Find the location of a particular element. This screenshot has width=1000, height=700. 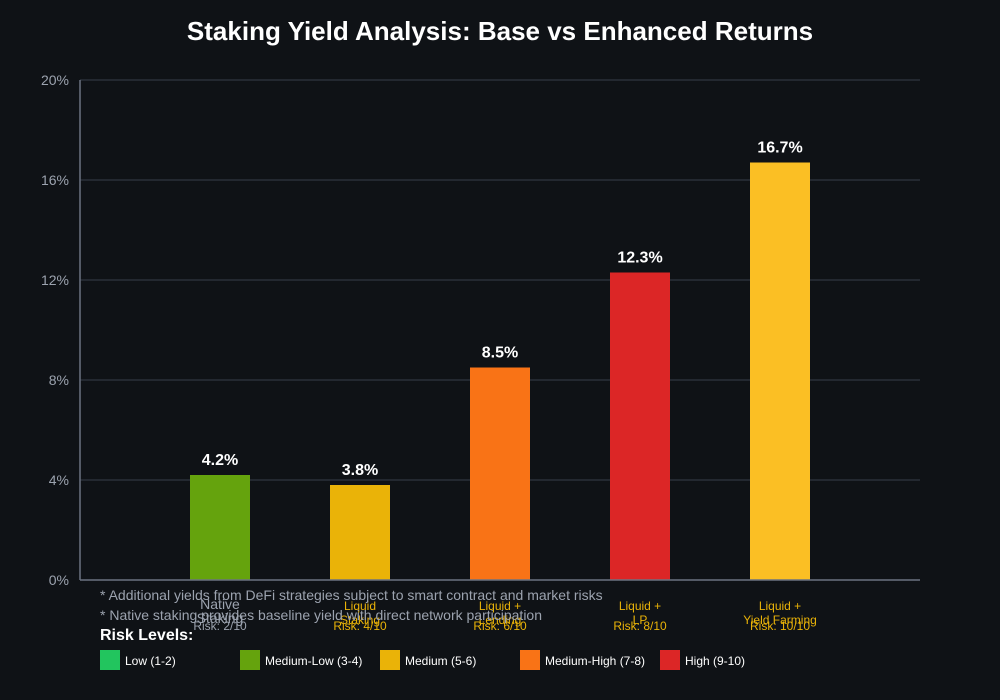

category-label: Yield Farming is located at coordinates (780, 620).